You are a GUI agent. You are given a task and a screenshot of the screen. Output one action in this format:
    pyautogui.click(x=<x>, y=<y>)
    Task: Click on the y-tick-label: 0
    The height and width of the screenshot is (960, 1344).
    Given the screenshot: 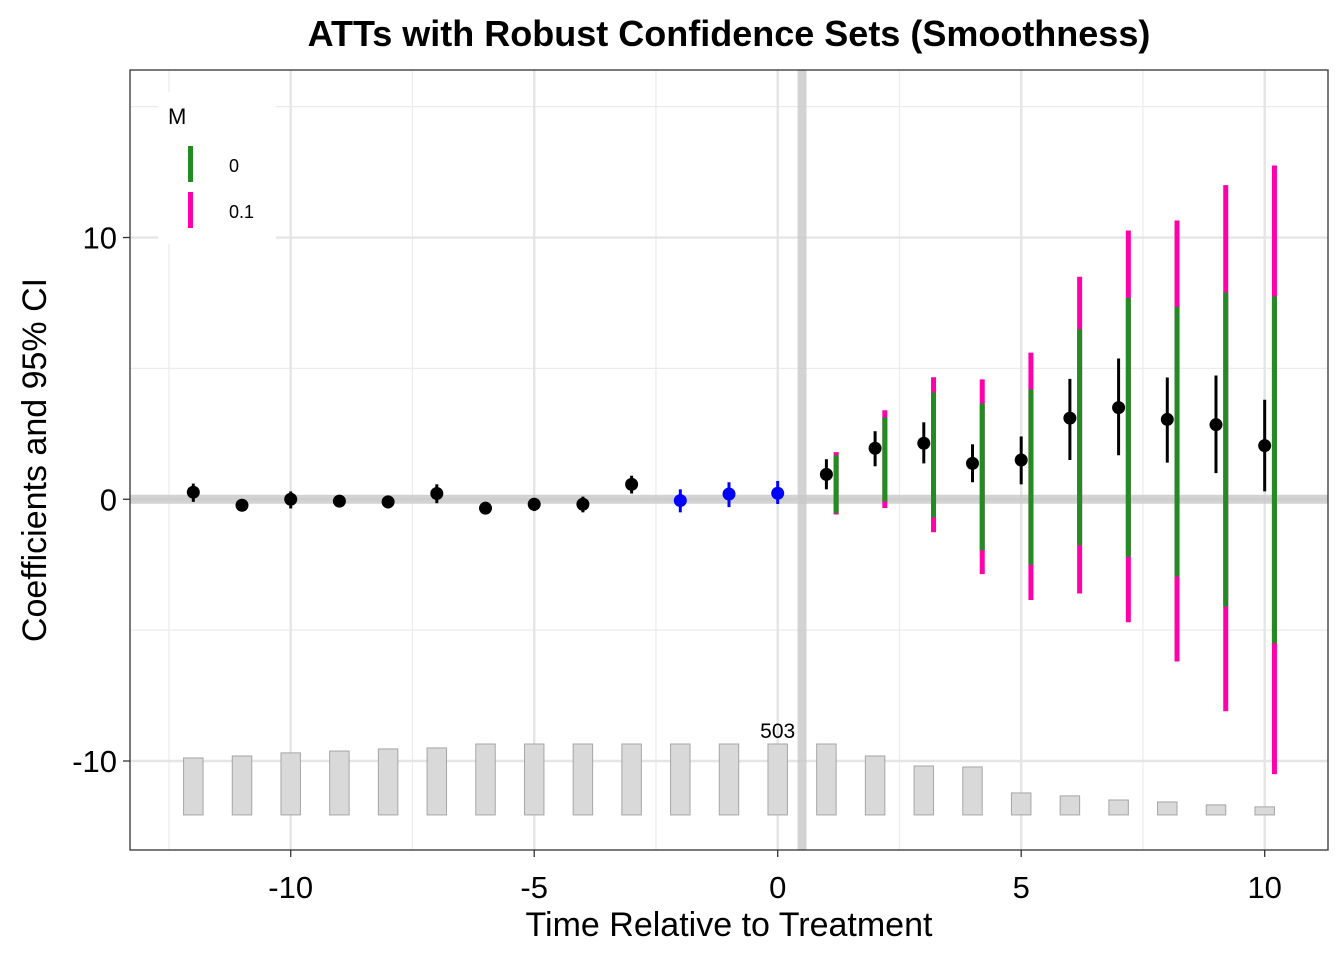 What is the action you would take?
    pyautogui.click(x=108, y=499)
    